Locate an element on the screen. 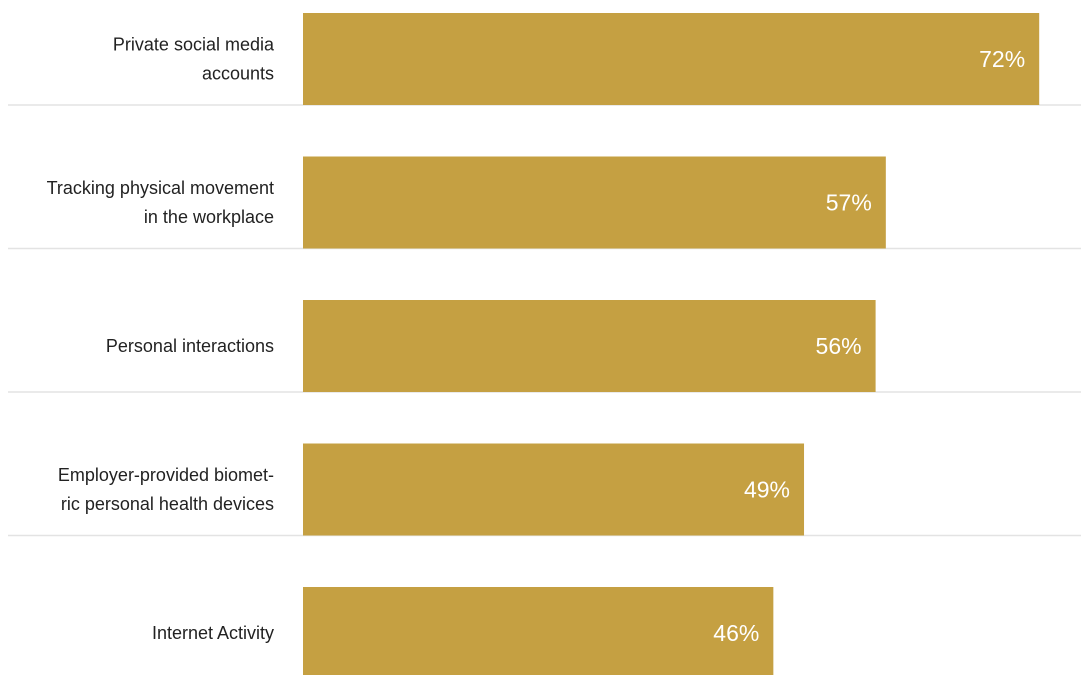 The height and width of the screenshot is (675, 1081). category-label: Internet Activity is located at coordinates (213, 633).